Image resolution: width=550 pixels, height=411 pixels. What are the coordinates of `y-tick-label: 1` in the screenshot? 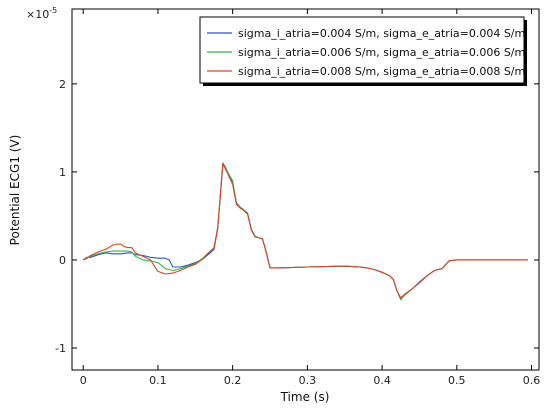 It's located at (62, 172).